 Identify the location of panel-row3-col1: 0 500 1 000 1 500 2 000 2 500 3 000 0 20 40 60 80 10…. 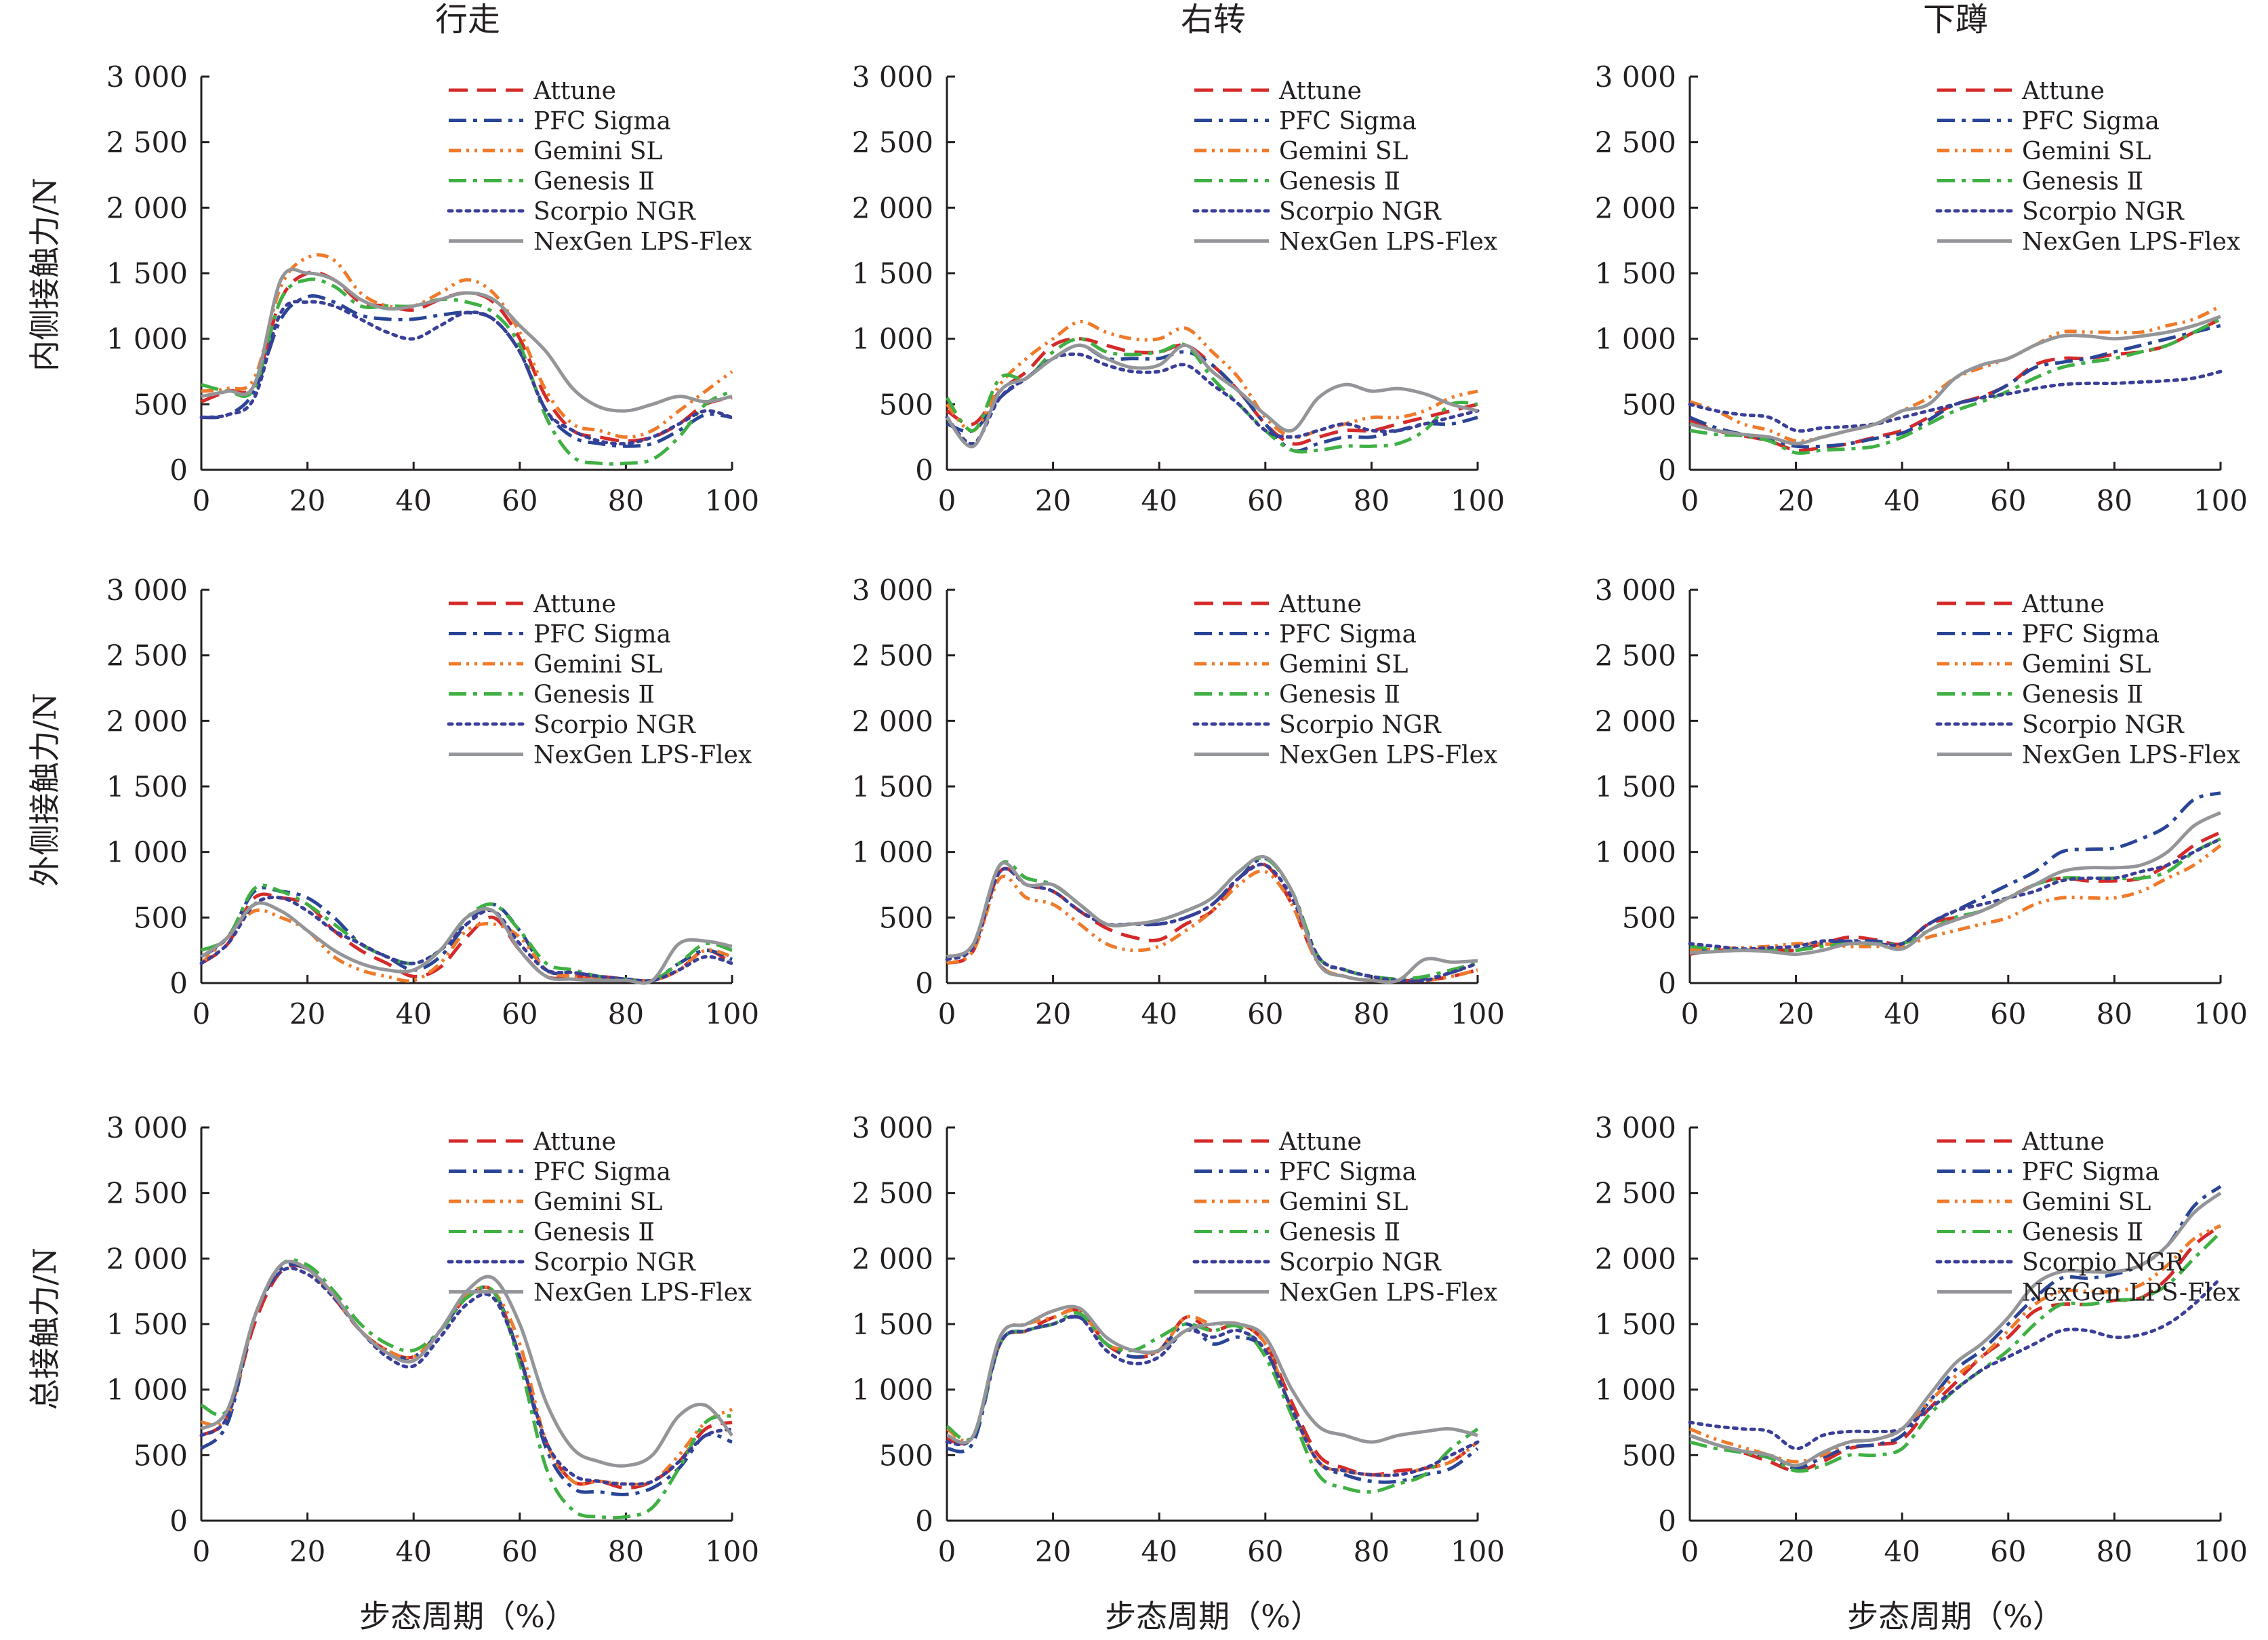
(432, 1339).